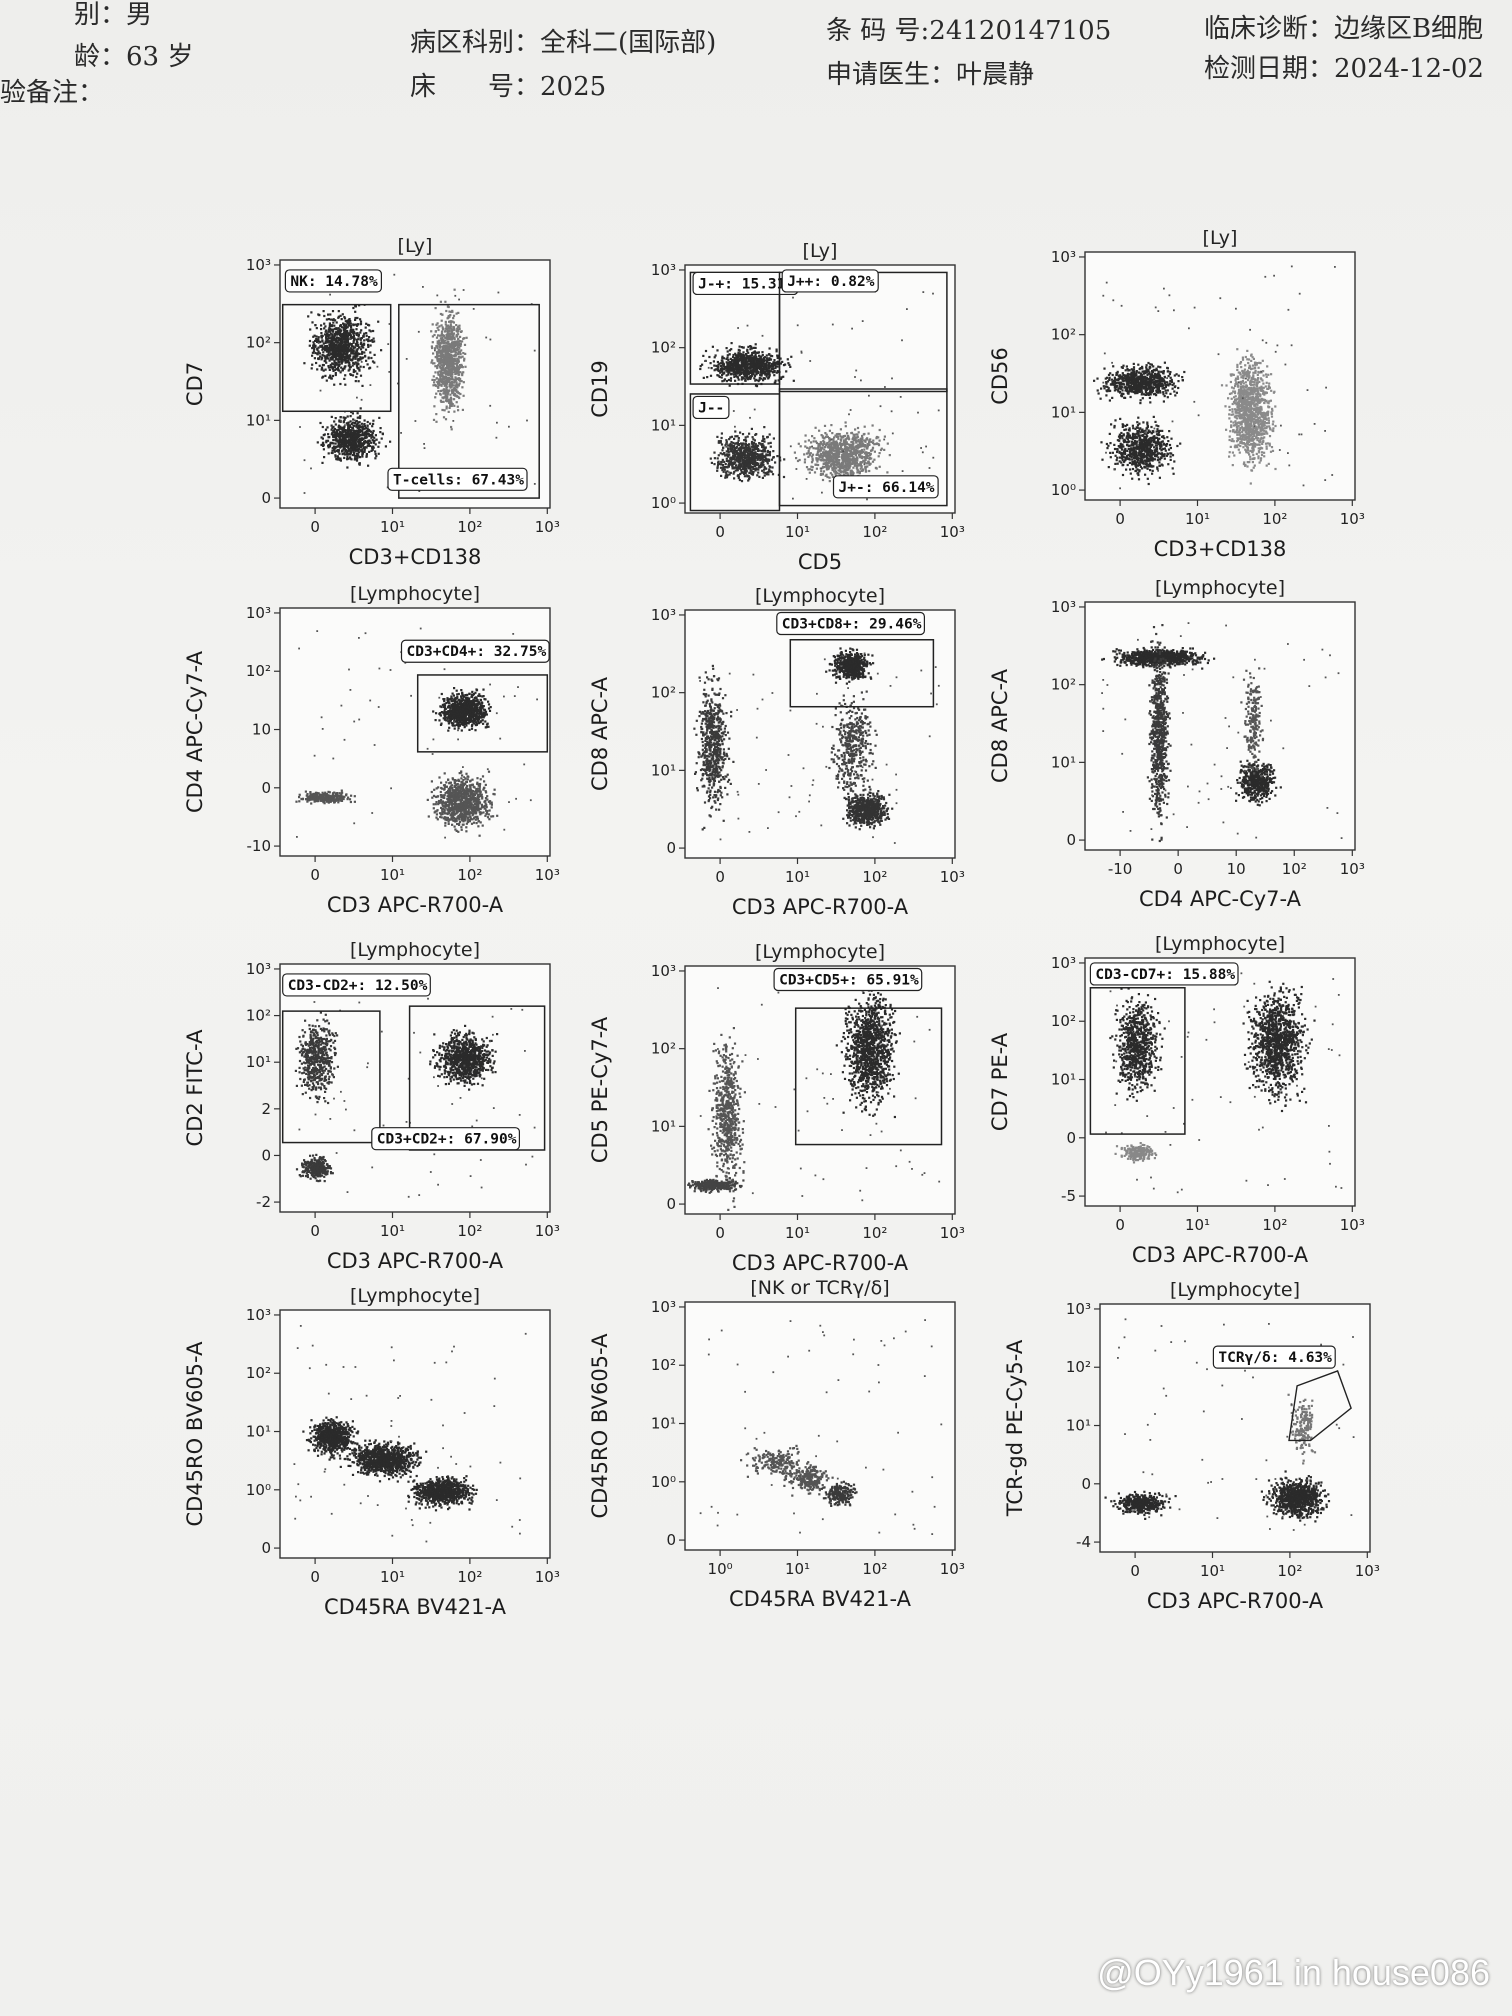 The height and width of the screenshot is (2016, 1512). Describe the element at coordinates (477, 652) in the screenshot. I see `gate-label: CD3+CD4+: 32.75%` at that location.